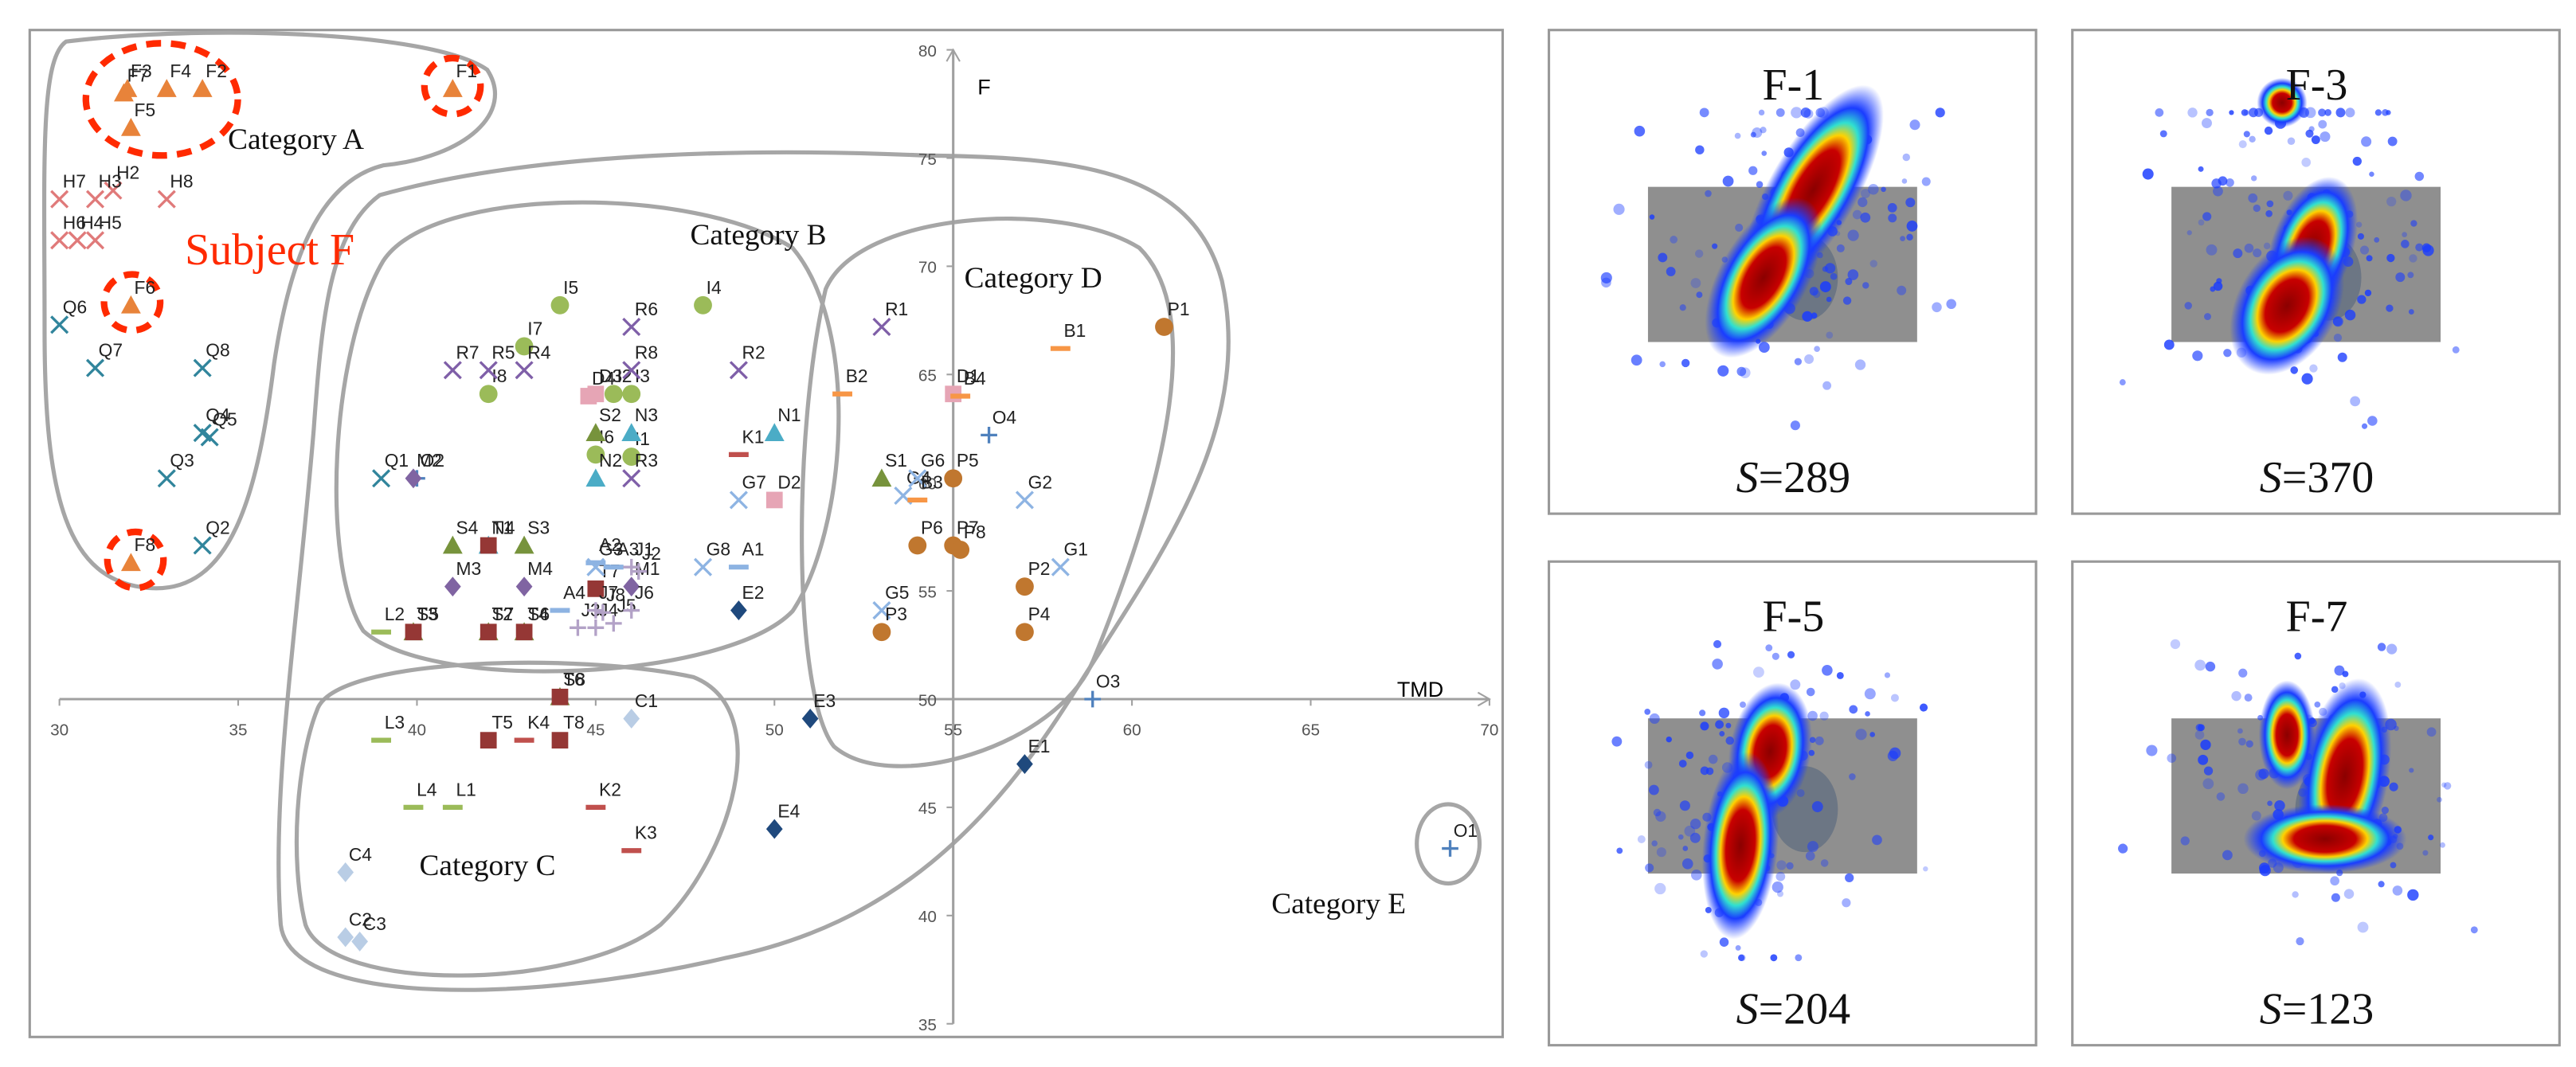 Image resolution: width=2576 pixels, height=1067 pixels. Describe the element at coordinates (1448, 844) in the screenshot. I see `category-e-outline` at that location.